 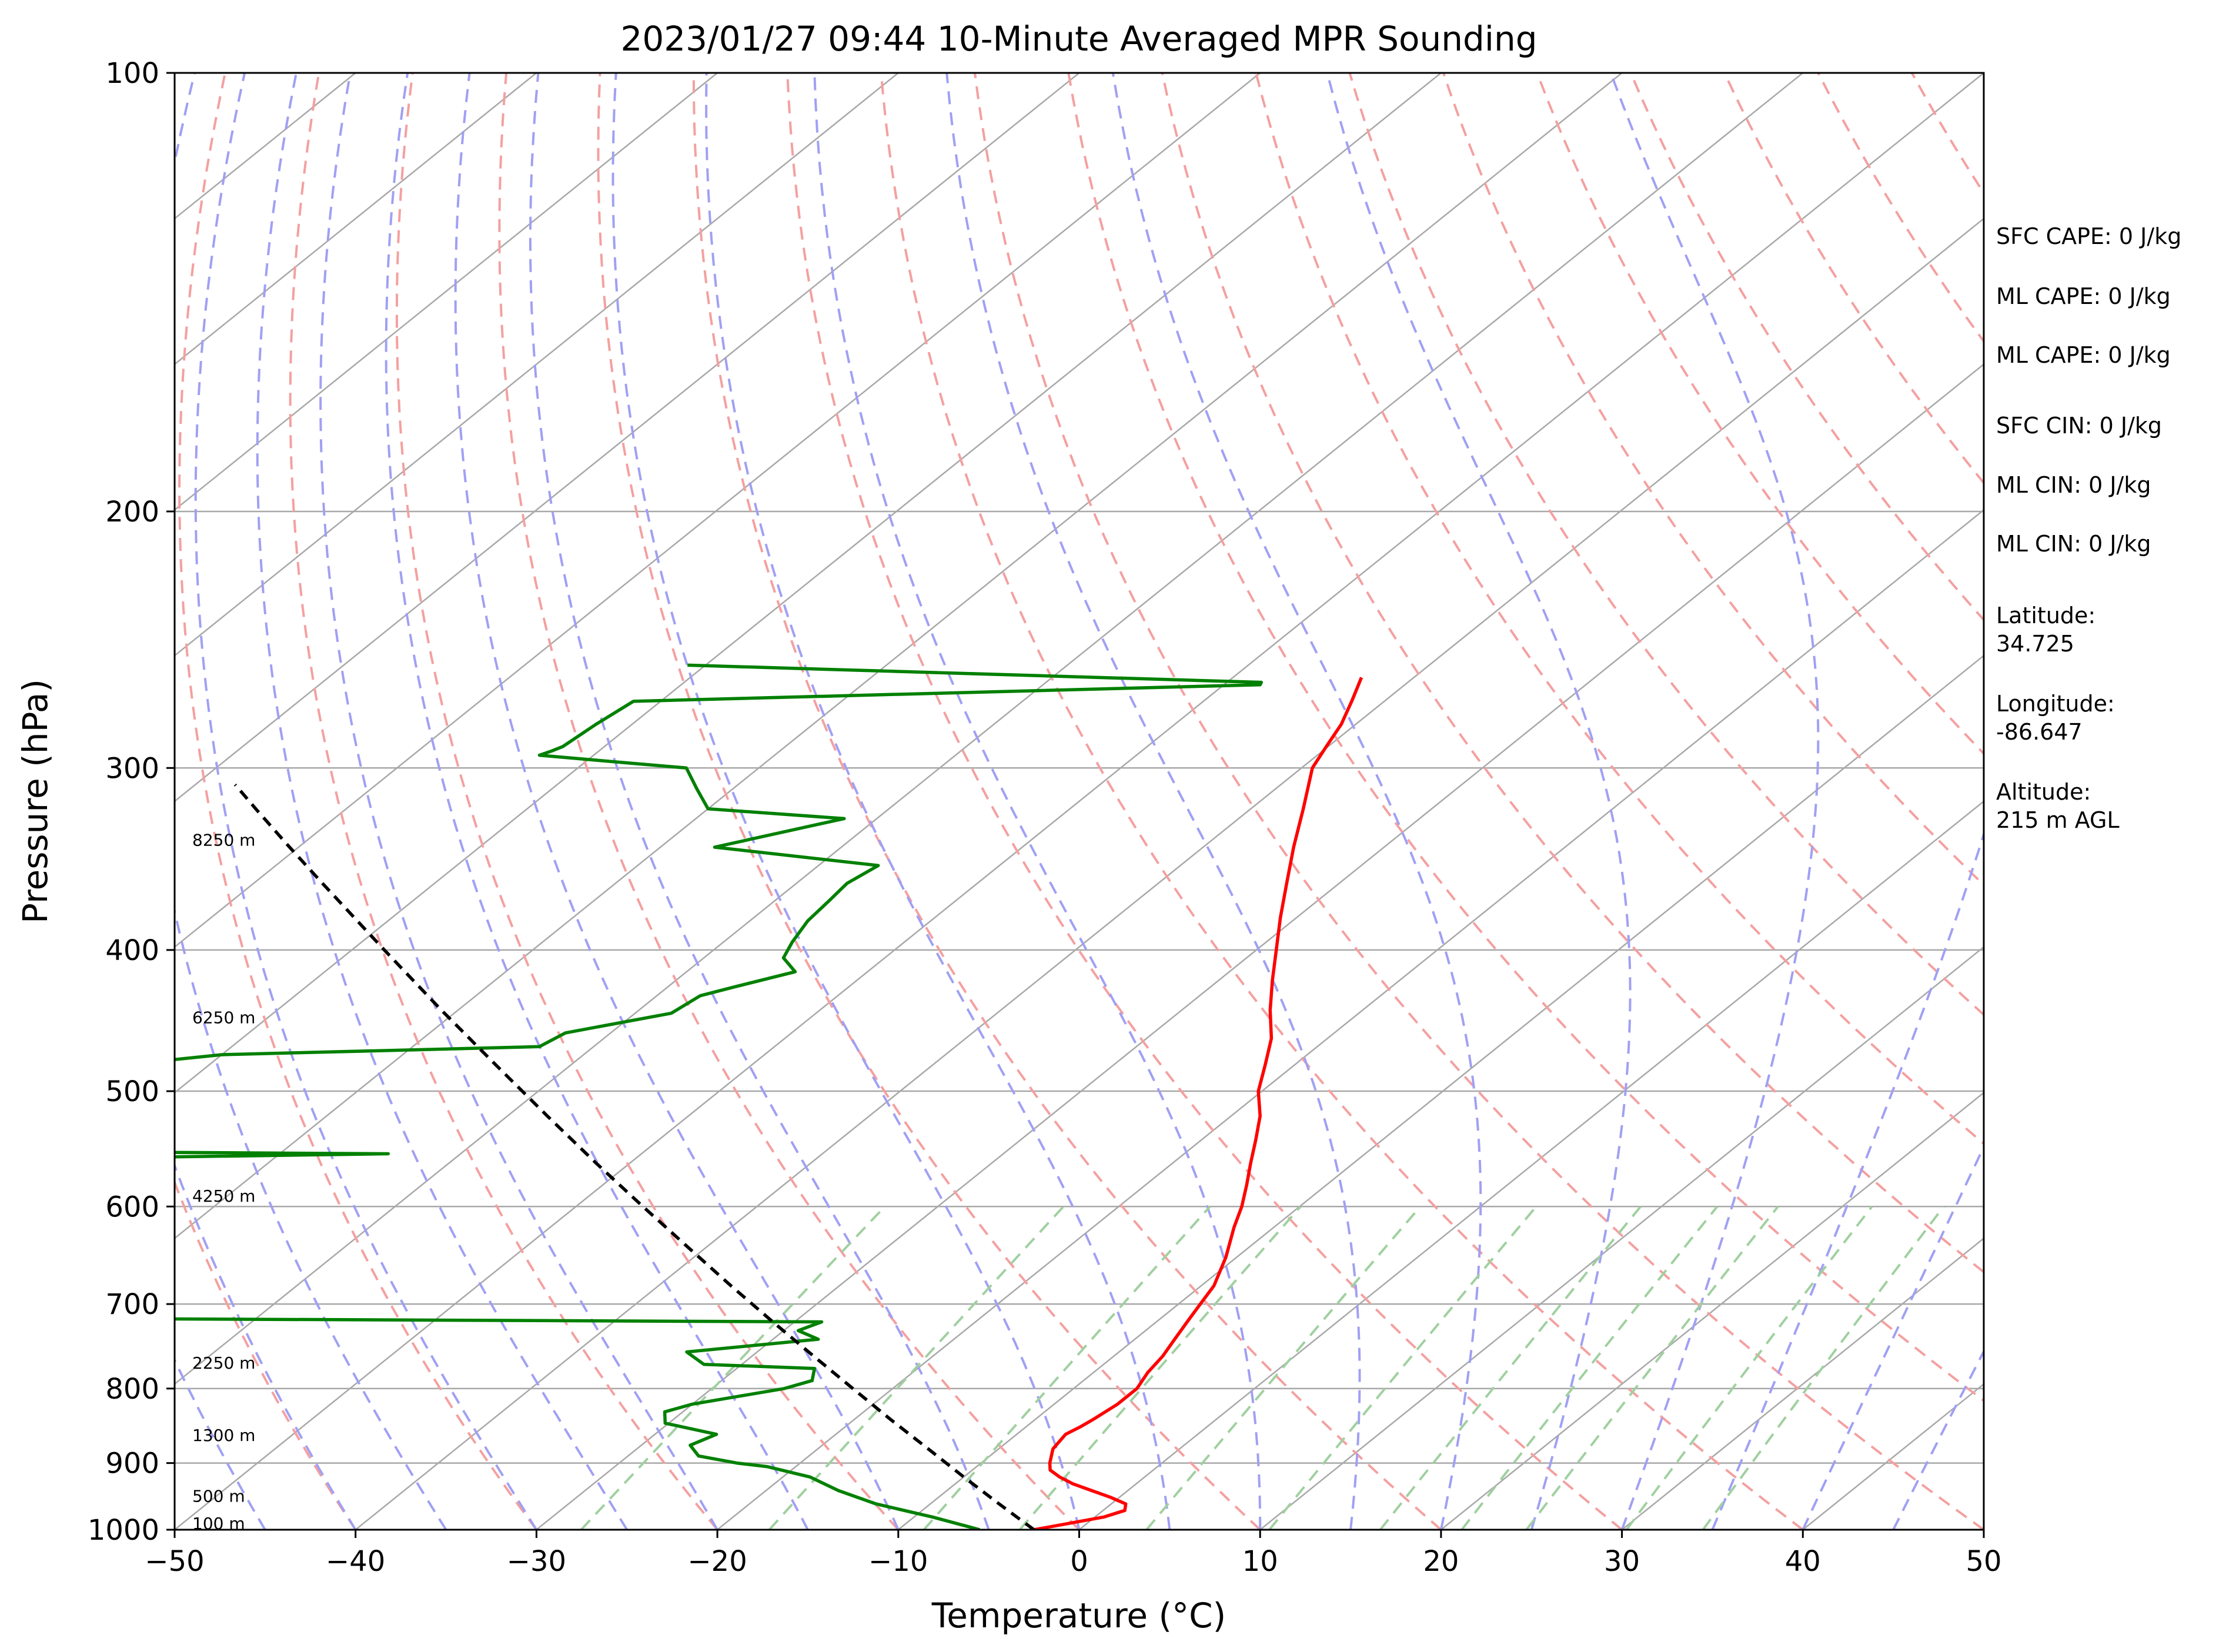 What do you see at coordinates (132, 1304) in the screenshot?
I see `y-tick-label: 700` at bounding box center [132, 1304].